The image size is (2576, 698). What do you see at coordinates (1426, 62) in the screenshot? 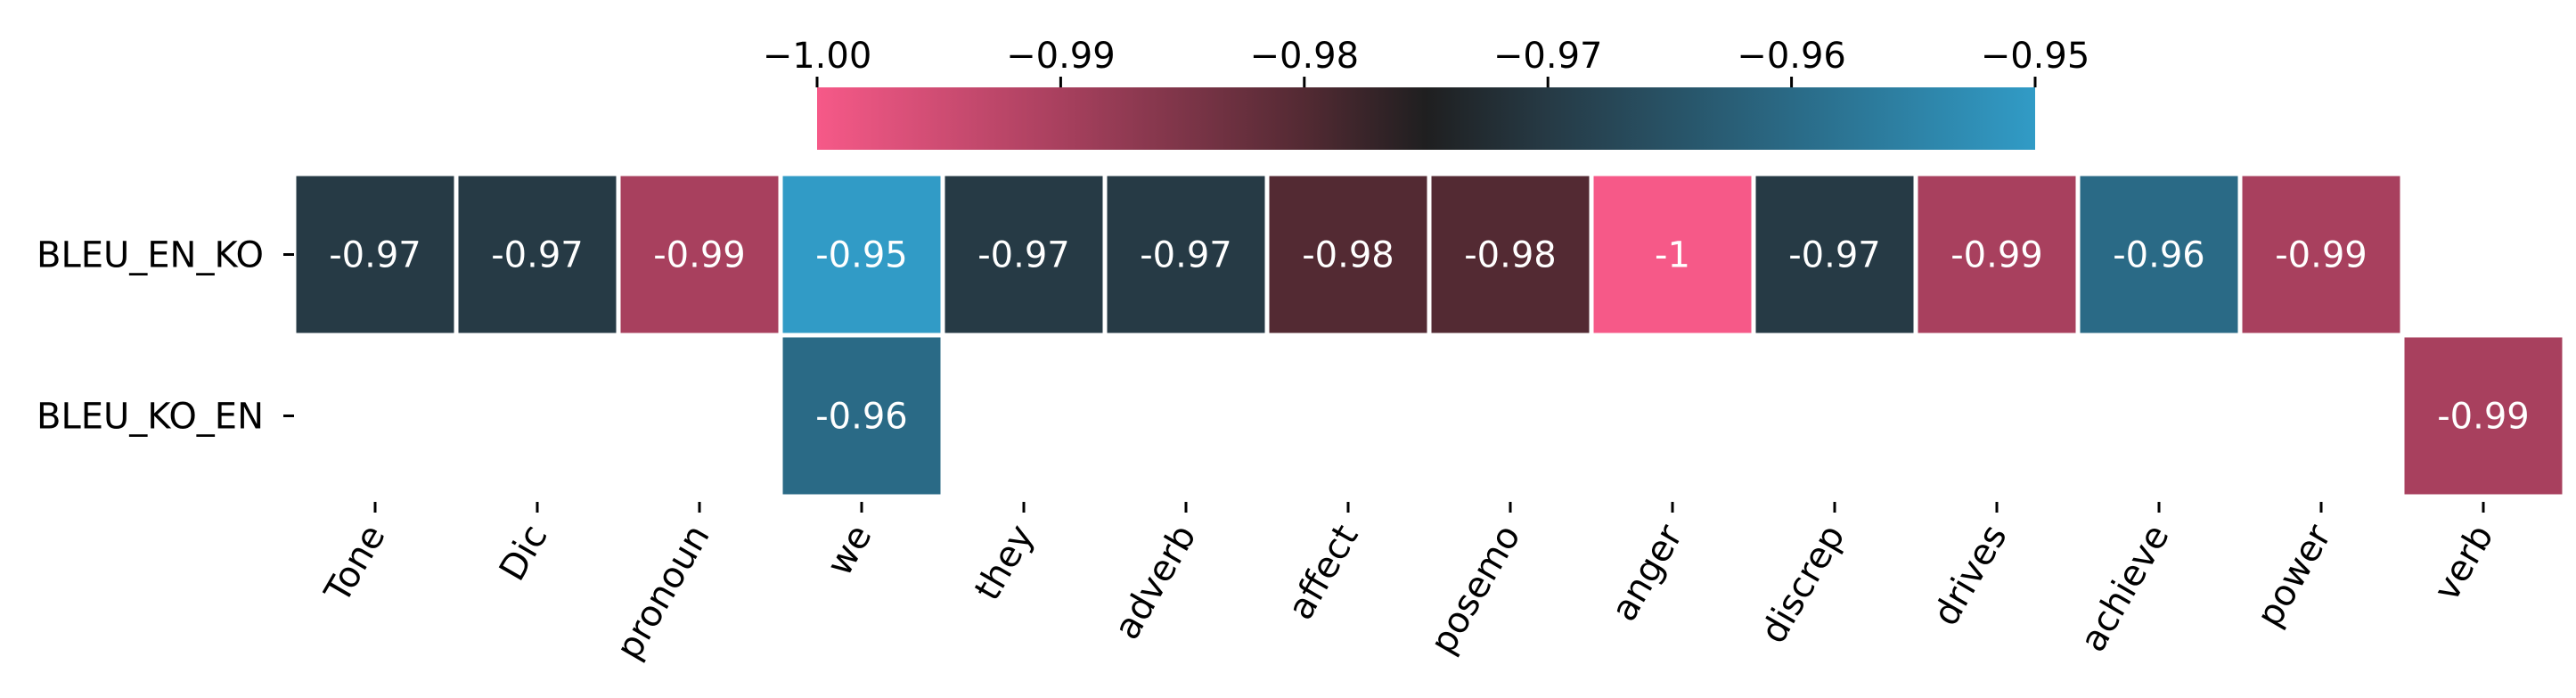
I see `colorbar-ticks: −1.00 −0.99 −0.98 −0.97 −0.96 −0.95` at bounding box center [1426, 62].